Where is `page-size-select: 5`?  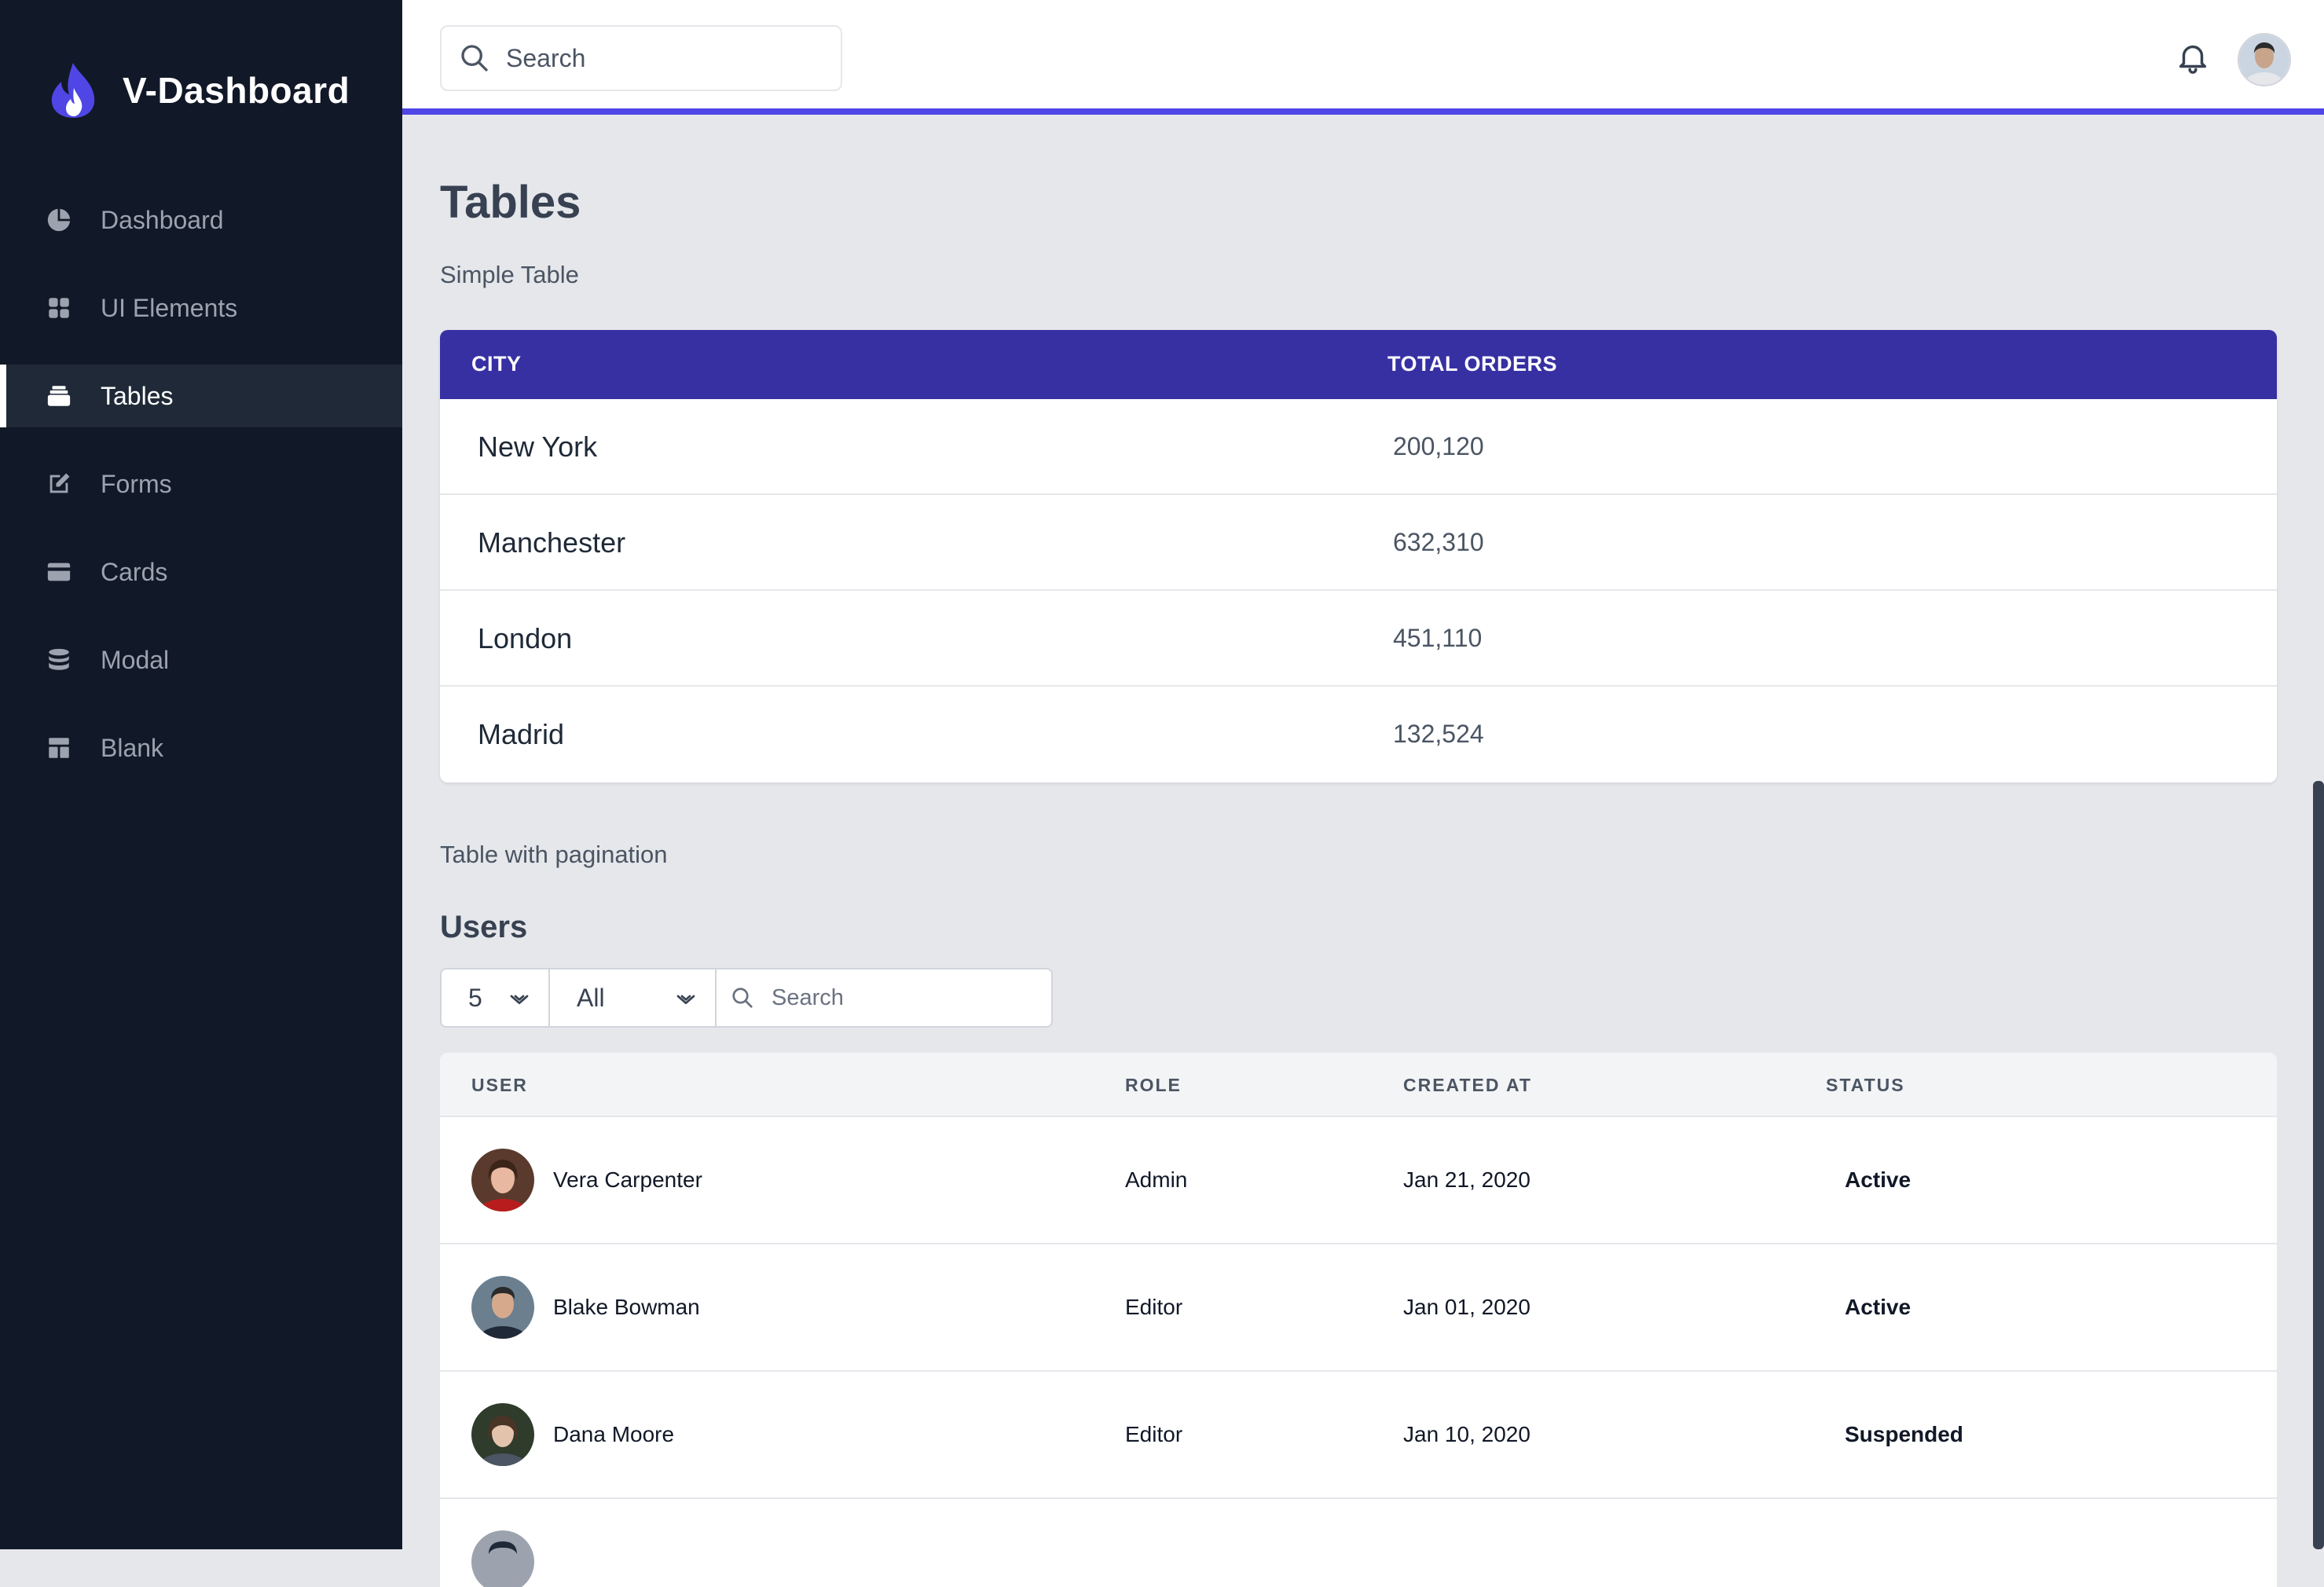
page-size-select: 5 is located at coordinates (495, 998).